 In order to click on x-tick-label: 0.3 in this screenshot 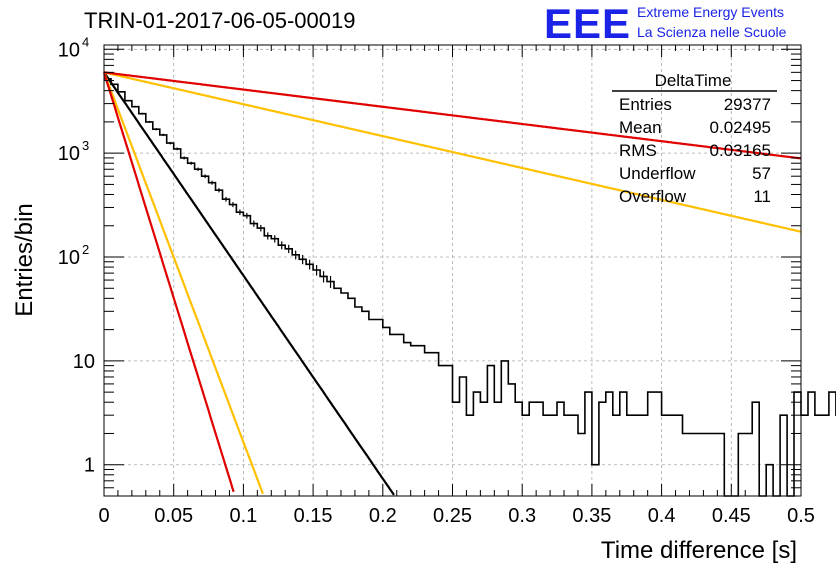, I will do `click(522, 516)`.